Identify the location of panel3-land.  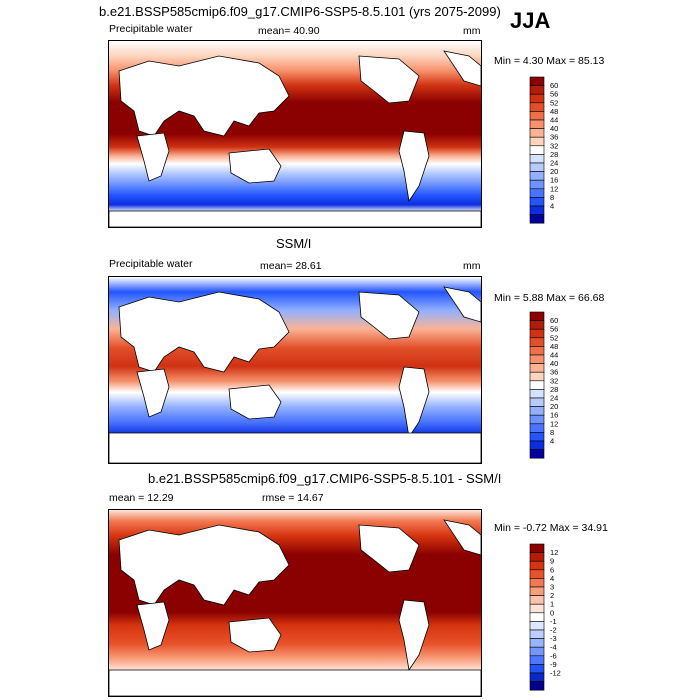
(295, 607).